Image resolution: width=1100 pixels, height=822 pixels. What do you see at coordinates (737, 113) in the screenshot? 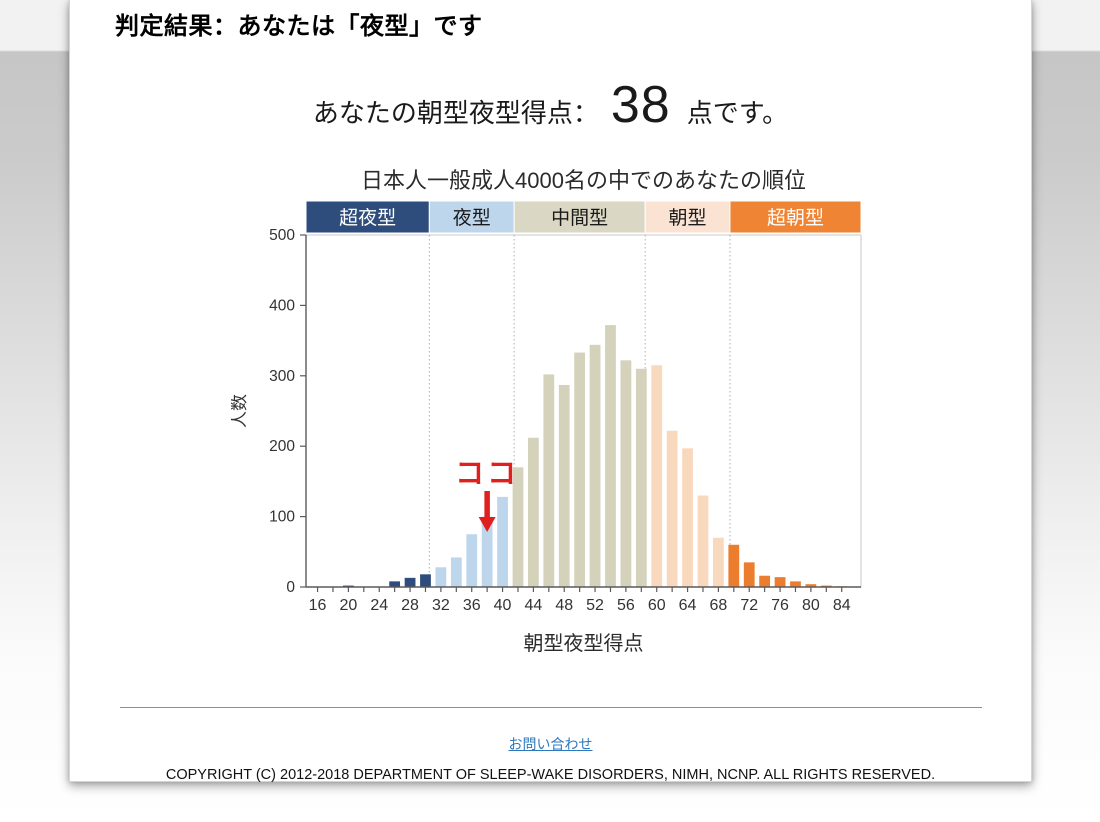
I see `score-unit: 点です。` at bounding box center [737, 113].